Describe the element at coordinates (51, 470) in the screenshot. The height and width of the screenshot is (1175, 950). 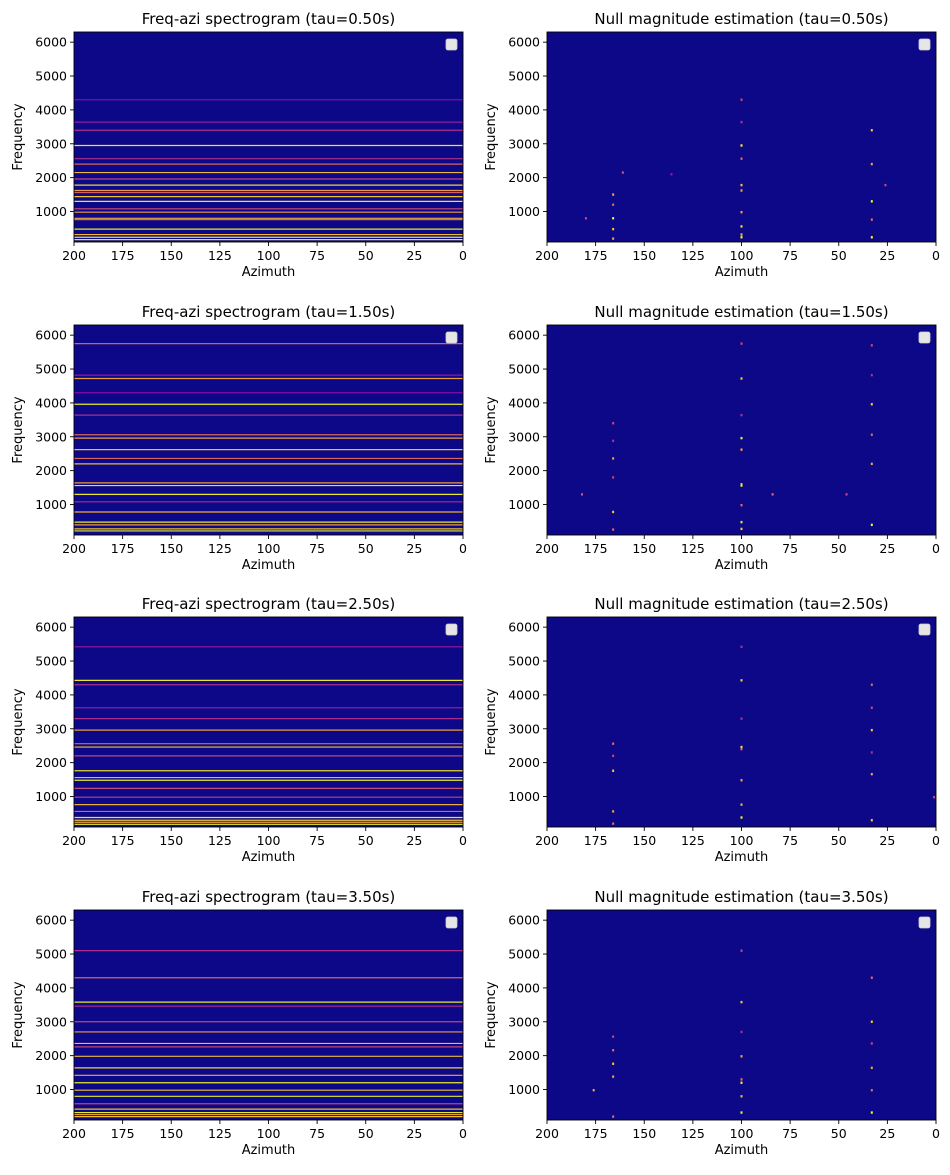
I see `y-tick-label: 2000` at that location.